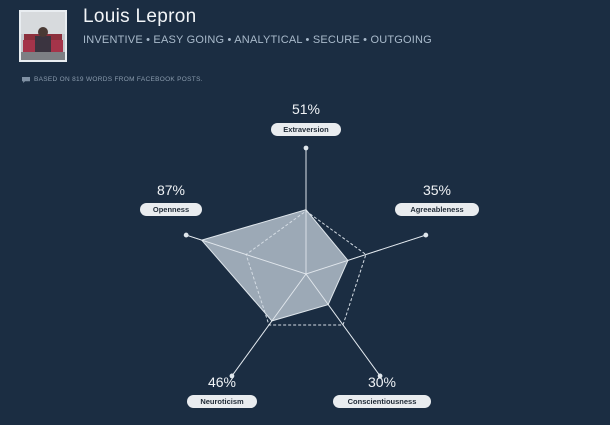  What do you see at coordinates (26, 79) in the screenshot?
I see `chat-bubble-icon` at bounding box center [26, 79].